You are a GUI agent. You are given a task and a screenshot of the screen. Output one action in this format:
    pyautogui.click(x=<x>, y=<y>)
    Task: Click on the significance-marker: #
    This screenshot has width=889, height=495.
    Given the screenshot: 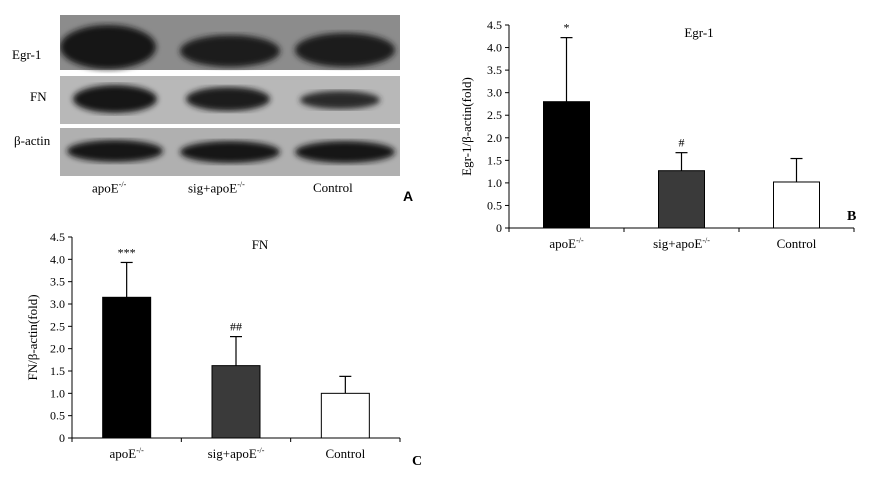 What is the action you would take?
    pyautogui.click(x=682, y=143)
    